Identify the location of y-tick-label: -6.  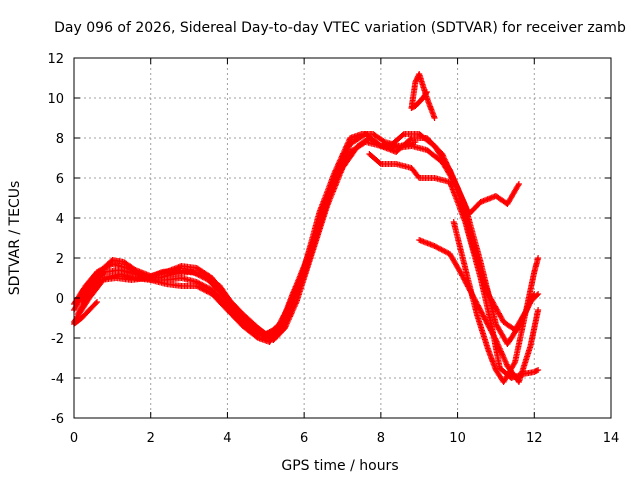
(57, 419).